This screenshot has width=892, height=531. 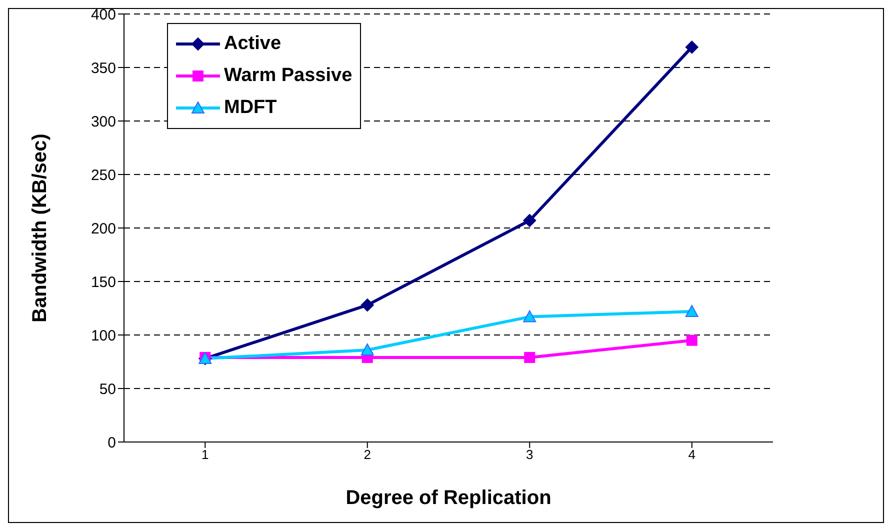 I want to click on y-tick-label: 400, so click(x=103, y=15).